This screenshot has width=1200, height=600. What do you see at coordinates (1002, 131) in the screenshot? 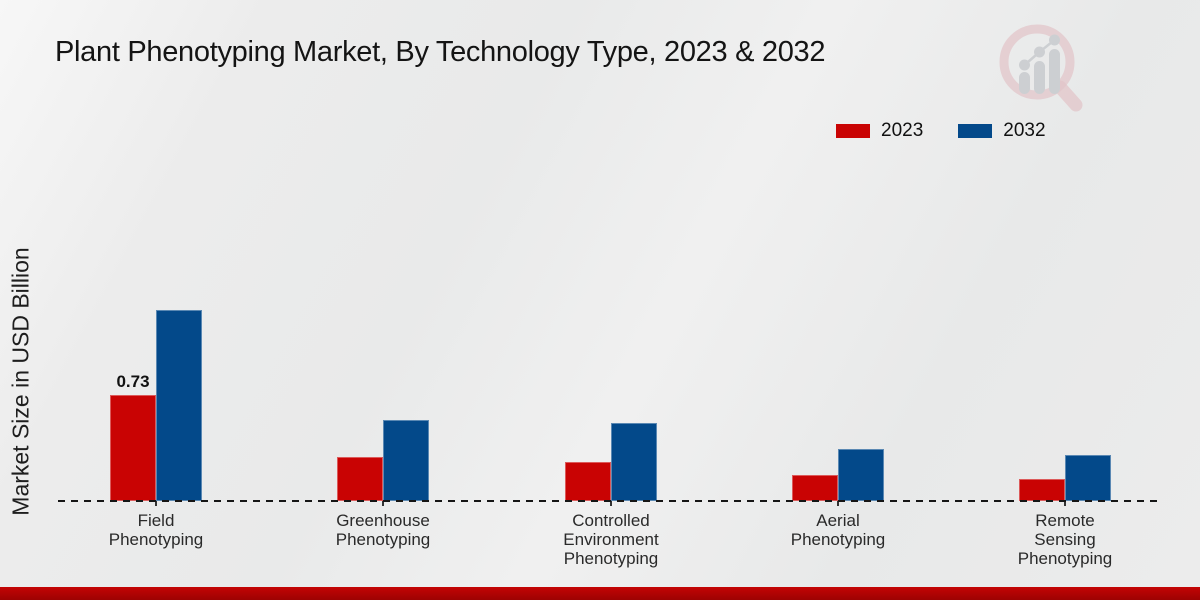
I see `legend-item-2032: 2032` at bounding box center [1002, 131].